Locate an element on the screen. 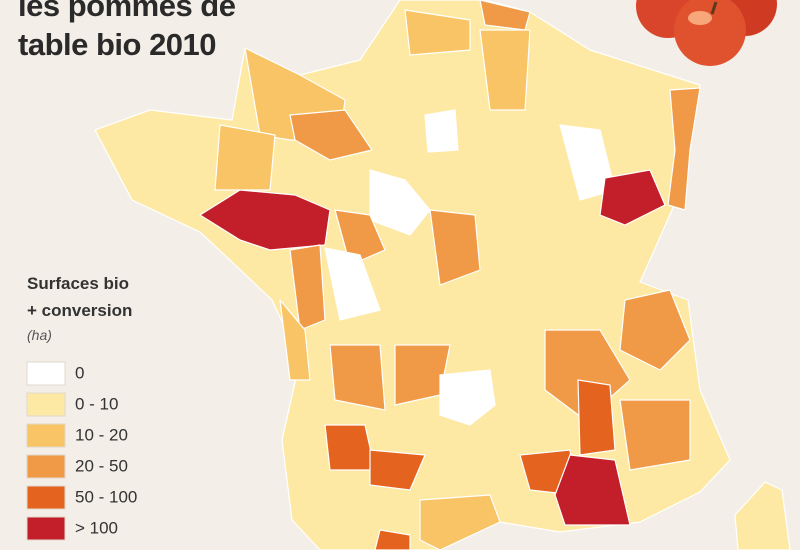  title-line: table bio 2010 is located at coordinates (117, 44).